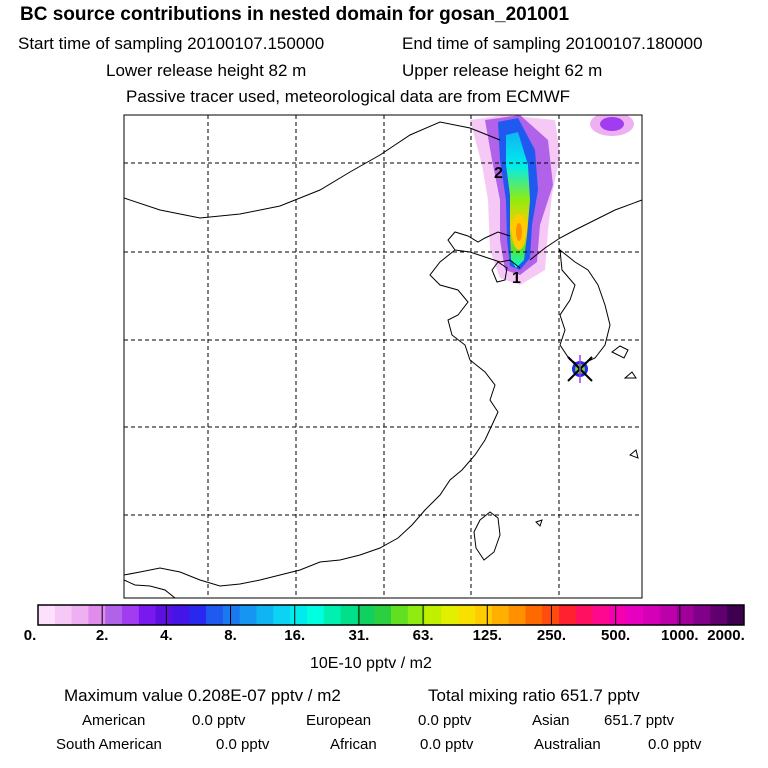 The height and width of the screenshot is (768, 768). I want to click on end-time-label: End time of sampling 20100107.180000, so click(552, 43).